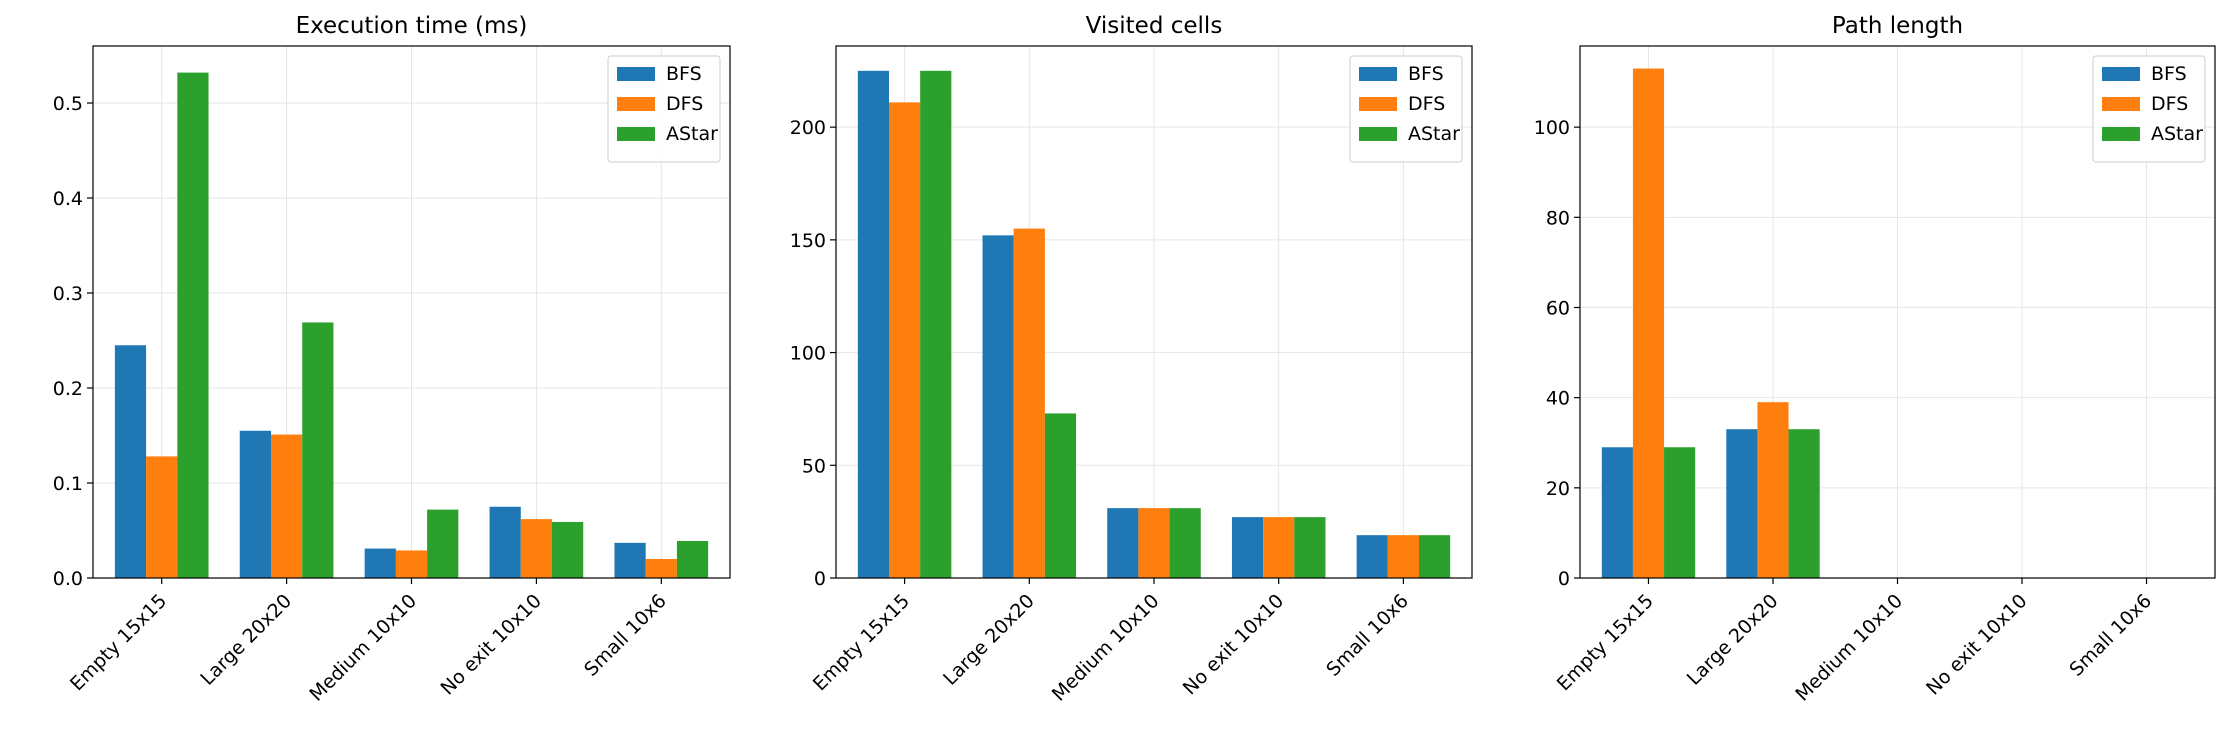  I want to click on y-tick-label: 0.4, so click(68, 199).